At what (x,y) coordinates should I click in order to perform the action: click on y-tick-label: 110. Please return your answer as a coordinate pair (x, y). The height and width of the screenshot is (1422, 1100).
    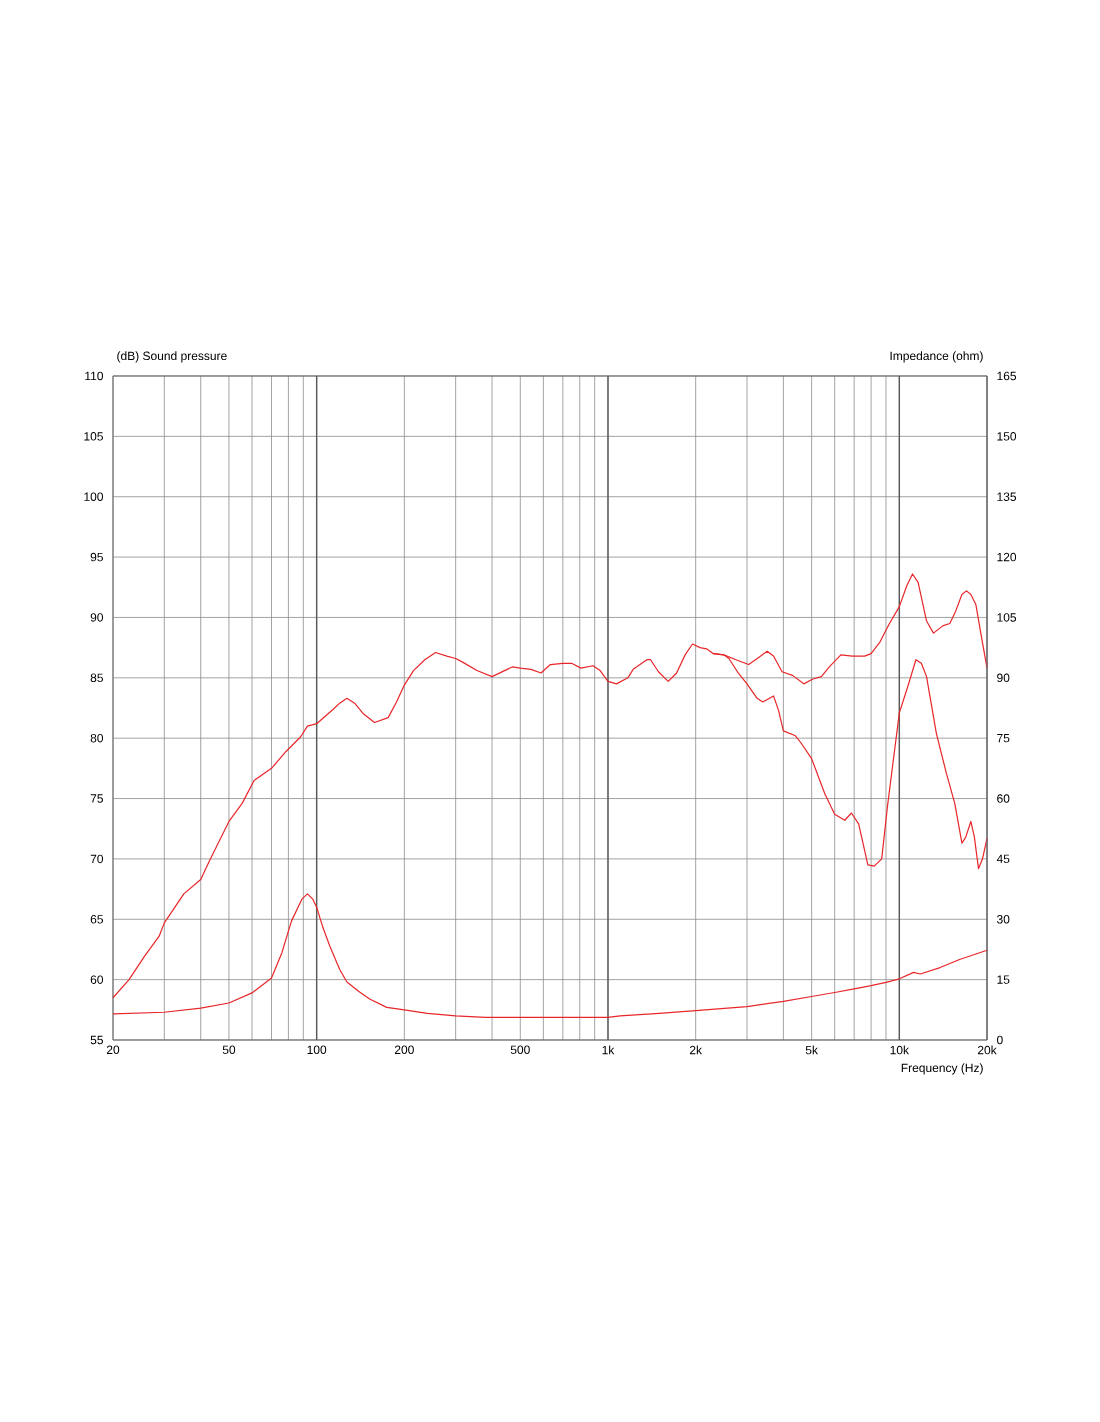
    Looking at the image, I should click on (94, 376).